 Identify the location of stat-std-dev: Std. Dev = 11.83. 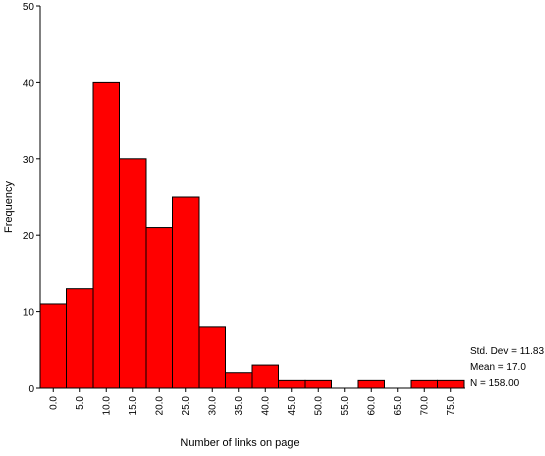
(507, 351).